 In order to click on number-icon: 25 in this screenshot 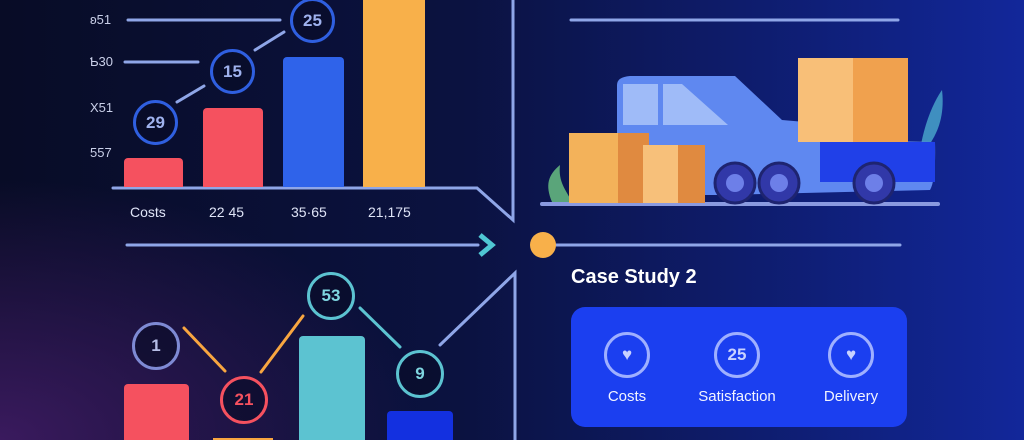, I will do `click(737, 355)`.